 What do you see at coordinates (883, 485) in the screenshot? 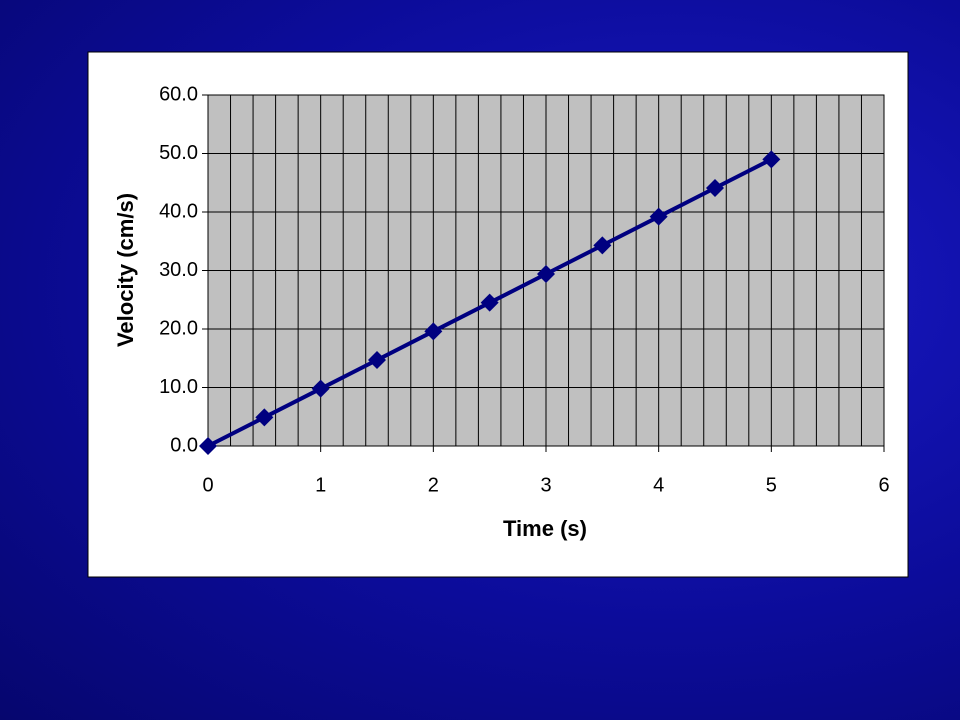
I see `x-tick-label: 6` at bounding box center [883, 485].